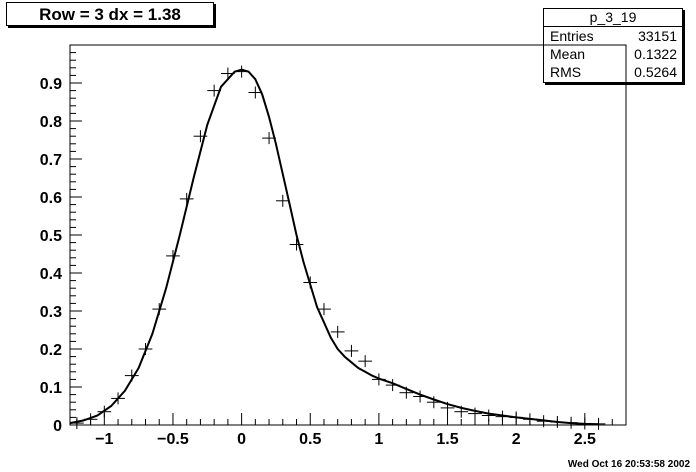 This screenshot has width=696, height=472. I want to click on stats-value: 0.1322, so click(655, 54).